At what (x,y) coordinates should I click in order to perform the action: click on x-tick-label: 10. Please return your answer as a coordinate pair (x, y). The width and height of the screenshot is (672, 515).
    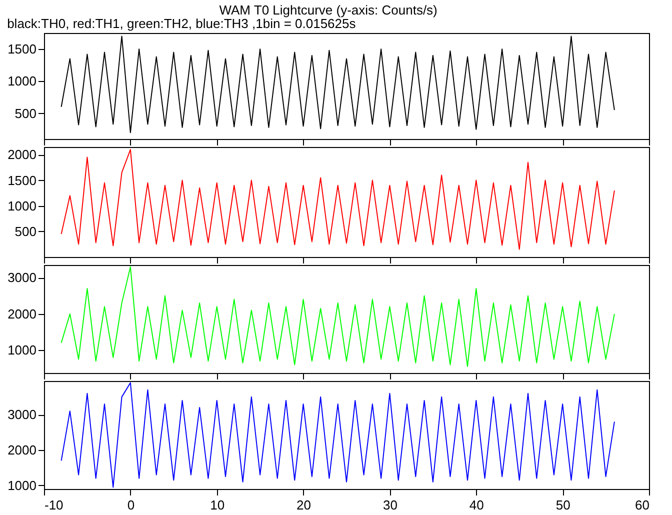
    Looking at the image, I should click on (217, 505).